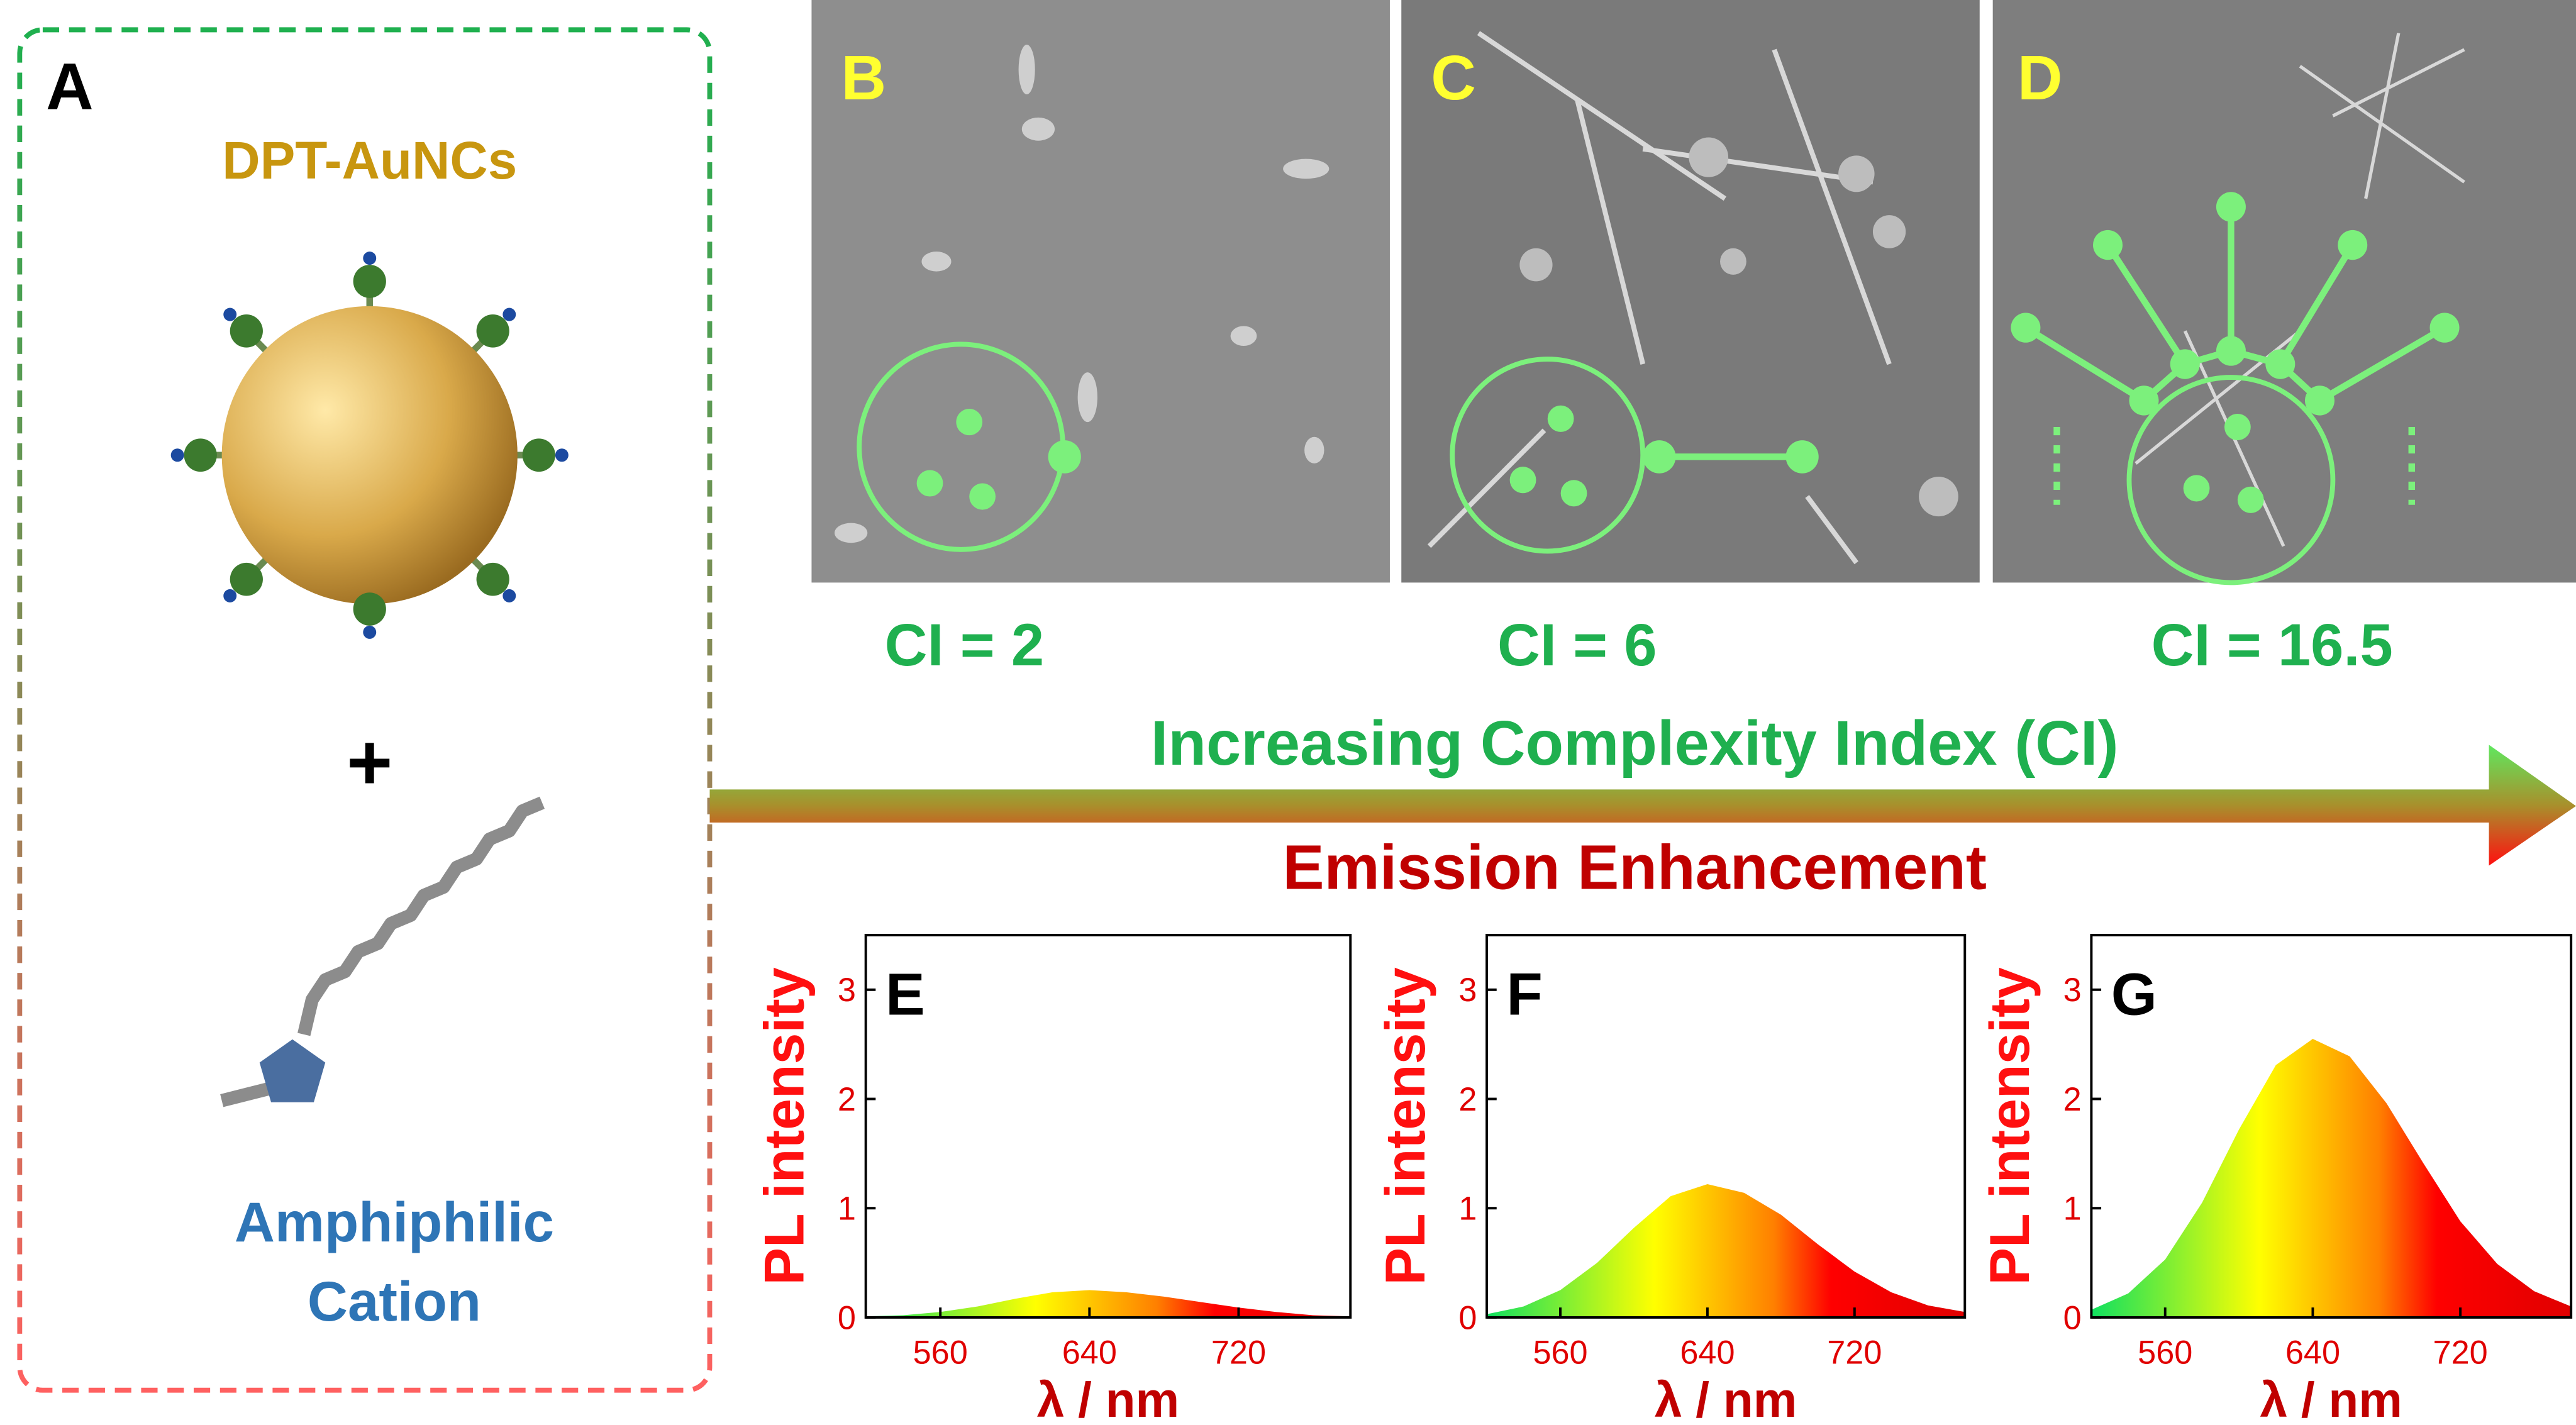  What do you see at coordinates (863, 78) in the screenshot?
I see `panel-letter: B` at bounding box center [863, 78].